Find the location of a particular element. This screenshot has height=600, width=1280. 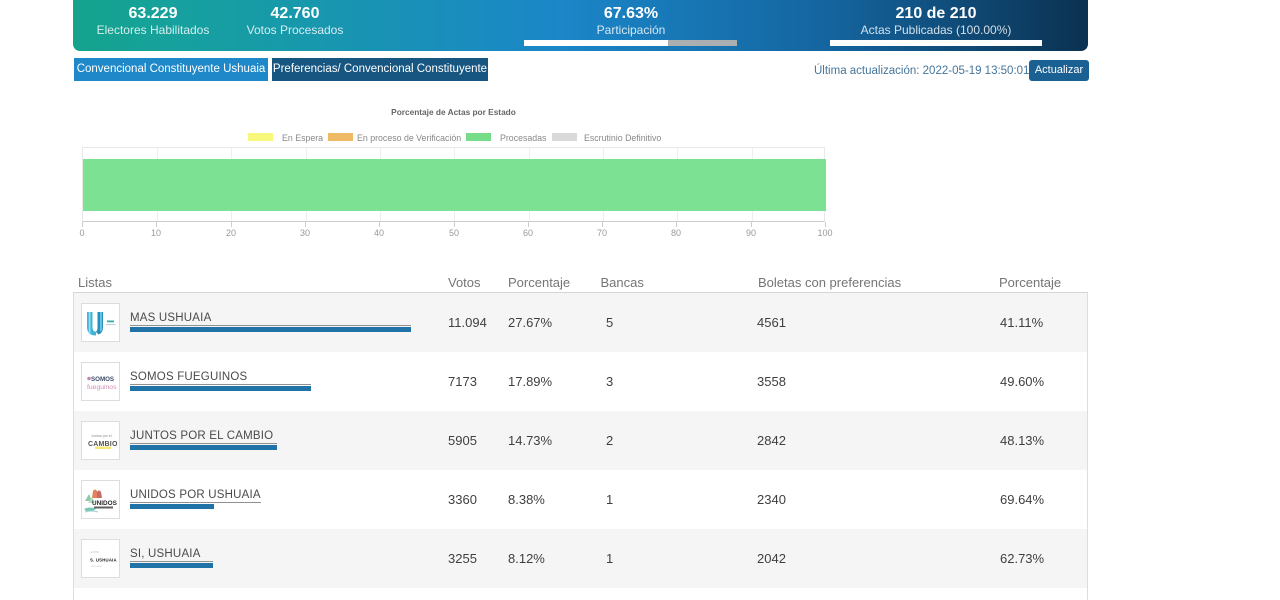

svg-text: CAMBIO is located at coordinates (103, 444).